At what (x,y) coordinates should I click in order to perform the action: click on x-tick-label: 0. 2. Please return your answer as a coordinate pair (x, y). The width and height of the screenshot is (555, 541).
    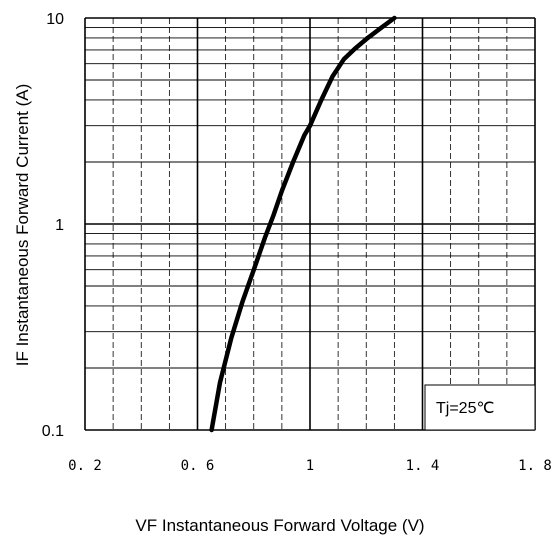
    Looking at the image, I should click on (85, 466).